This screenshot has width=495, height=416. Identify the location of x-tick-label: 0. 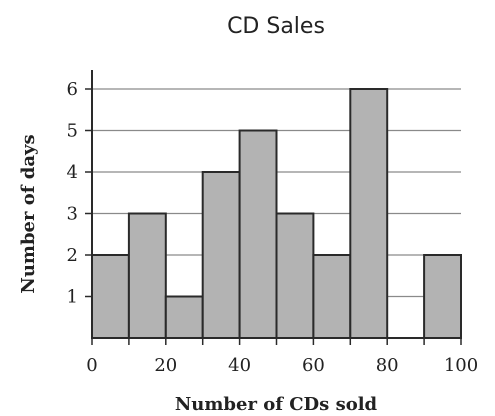
(91, 365).